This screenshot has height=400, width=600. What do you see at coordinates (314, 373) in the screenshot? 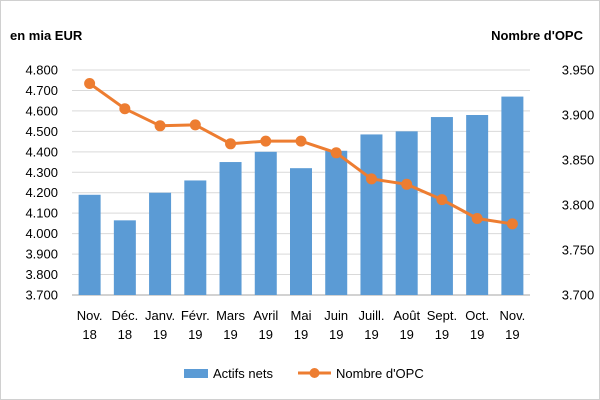
I see `legend-marker-nombre-opc` at bounding box center [314, 373].